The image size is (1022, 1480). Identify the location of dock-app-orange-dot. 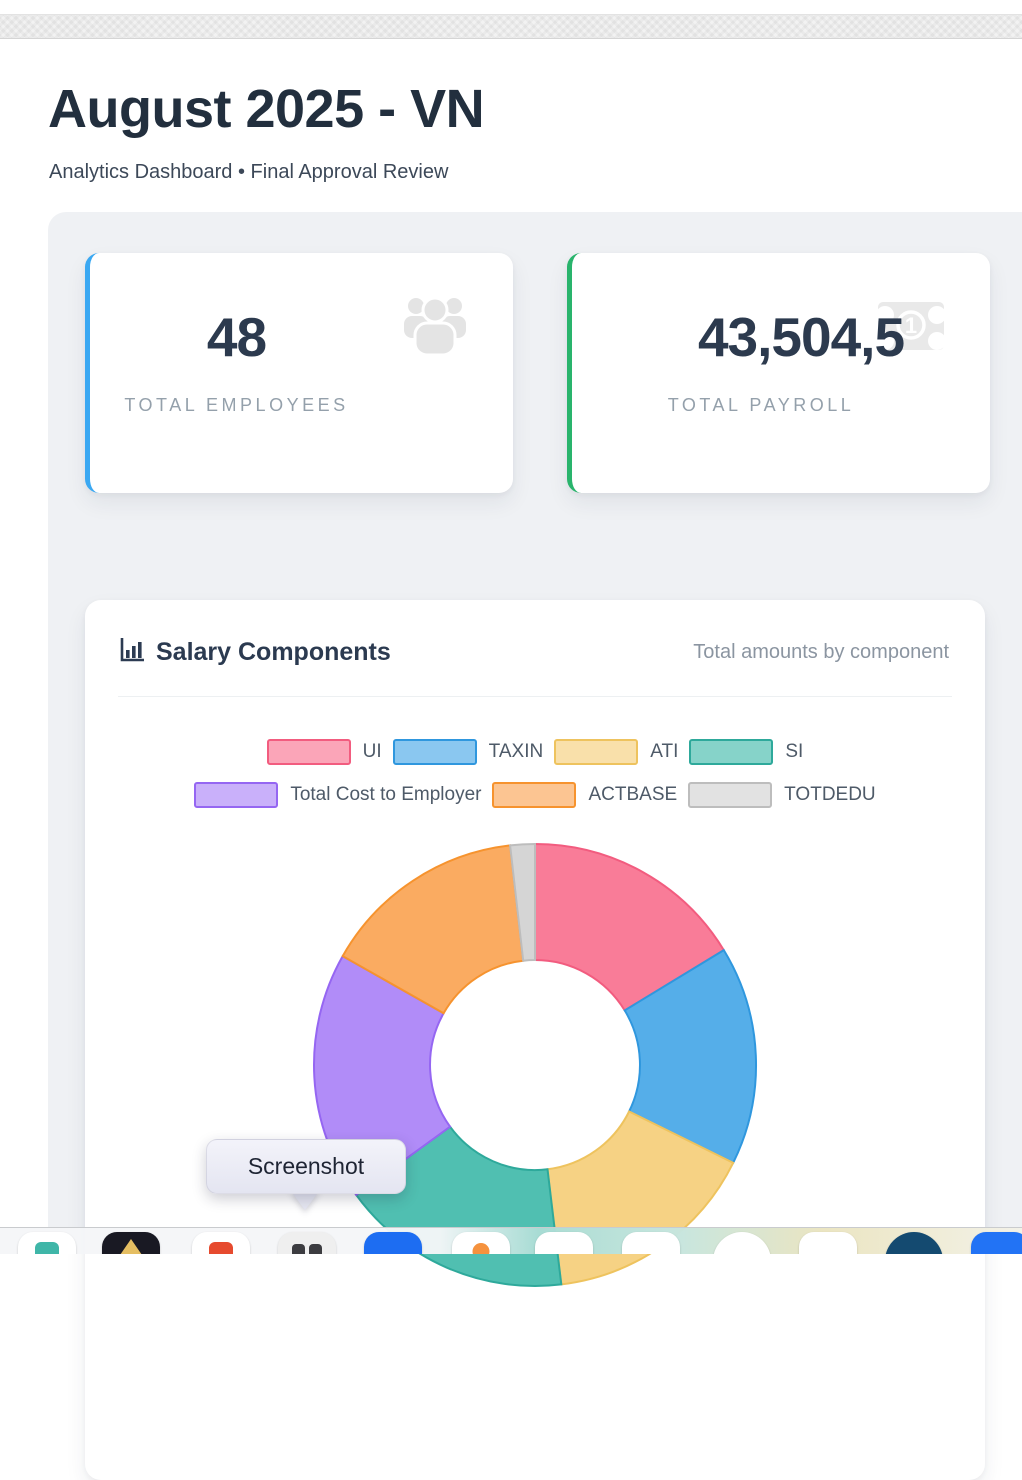
(481, 1243).